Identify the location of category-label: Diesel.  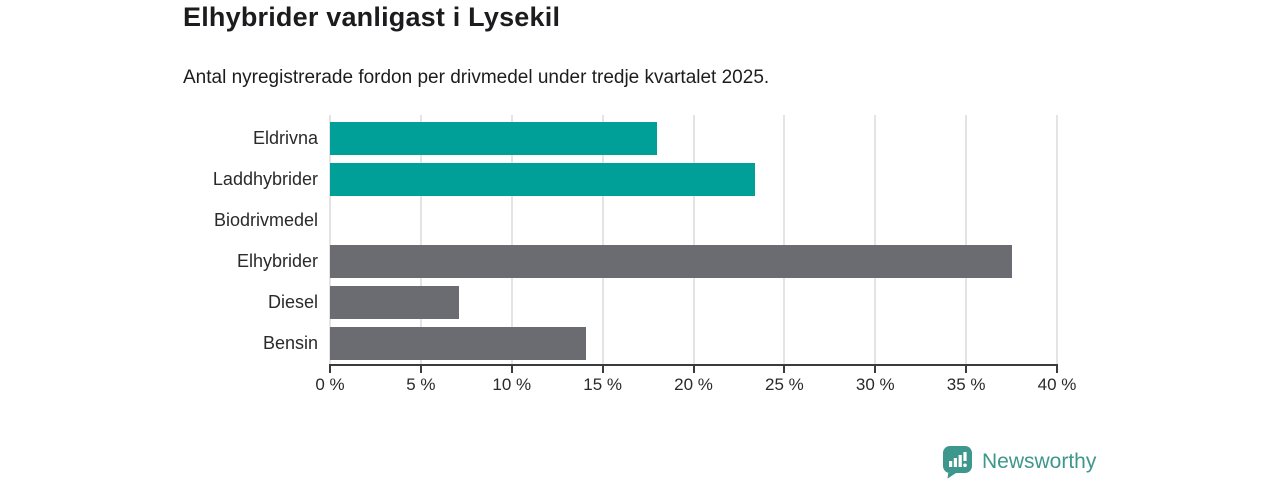
(292, 302).